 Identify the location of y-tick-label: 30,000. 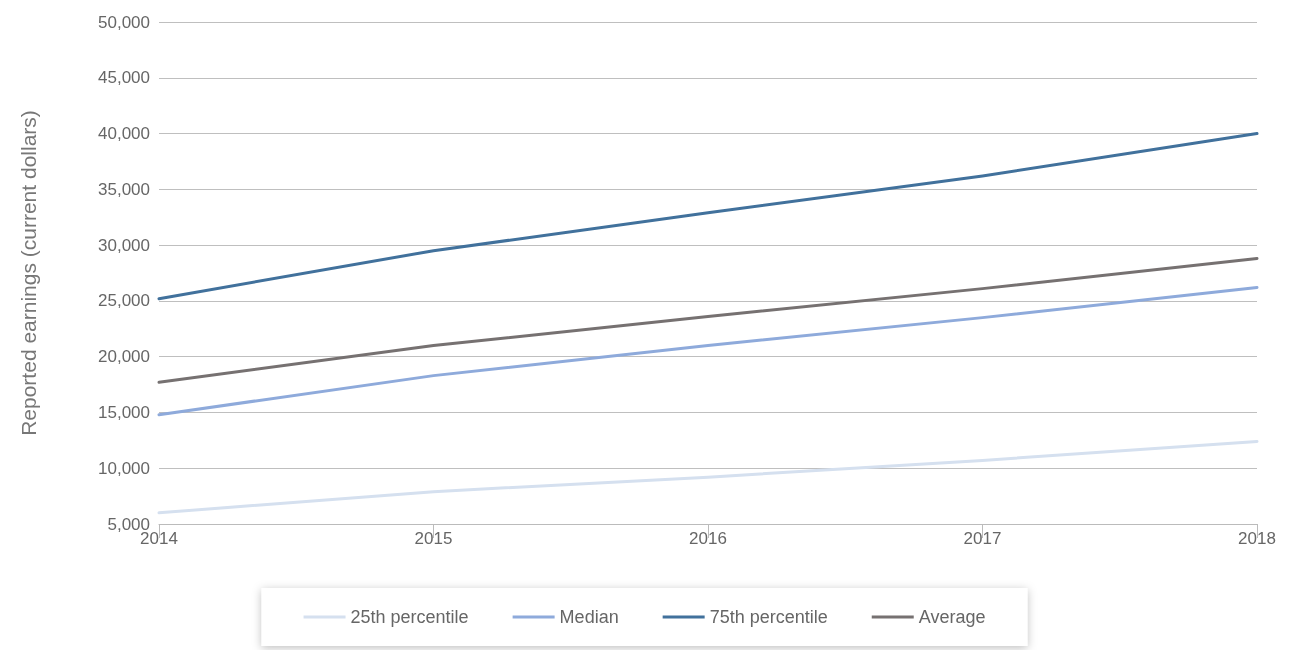
(124, 245).